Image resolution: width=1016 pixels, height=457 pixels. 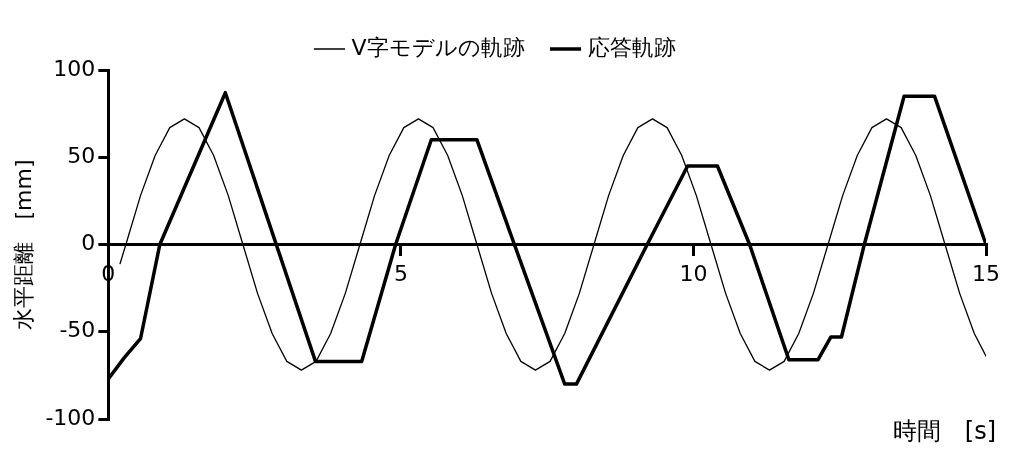 What do you see at coordinates (944, 431) in the screenshot?
I see `x-axis-title: 時間 [s]` at bounding box center [944, 431].